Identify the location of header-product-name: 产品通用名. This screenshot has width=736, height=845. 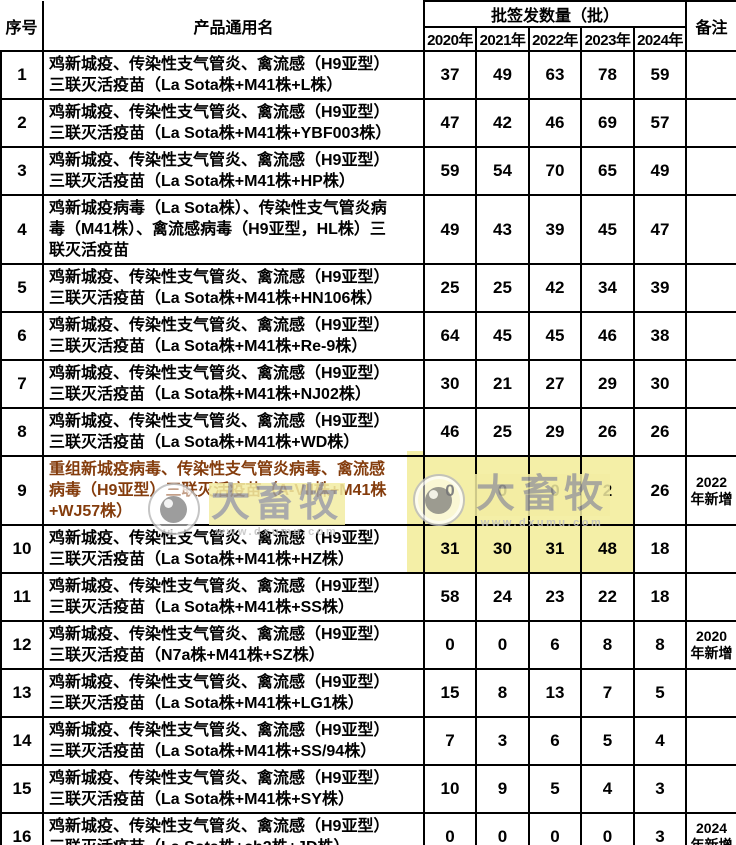
(233, 26).